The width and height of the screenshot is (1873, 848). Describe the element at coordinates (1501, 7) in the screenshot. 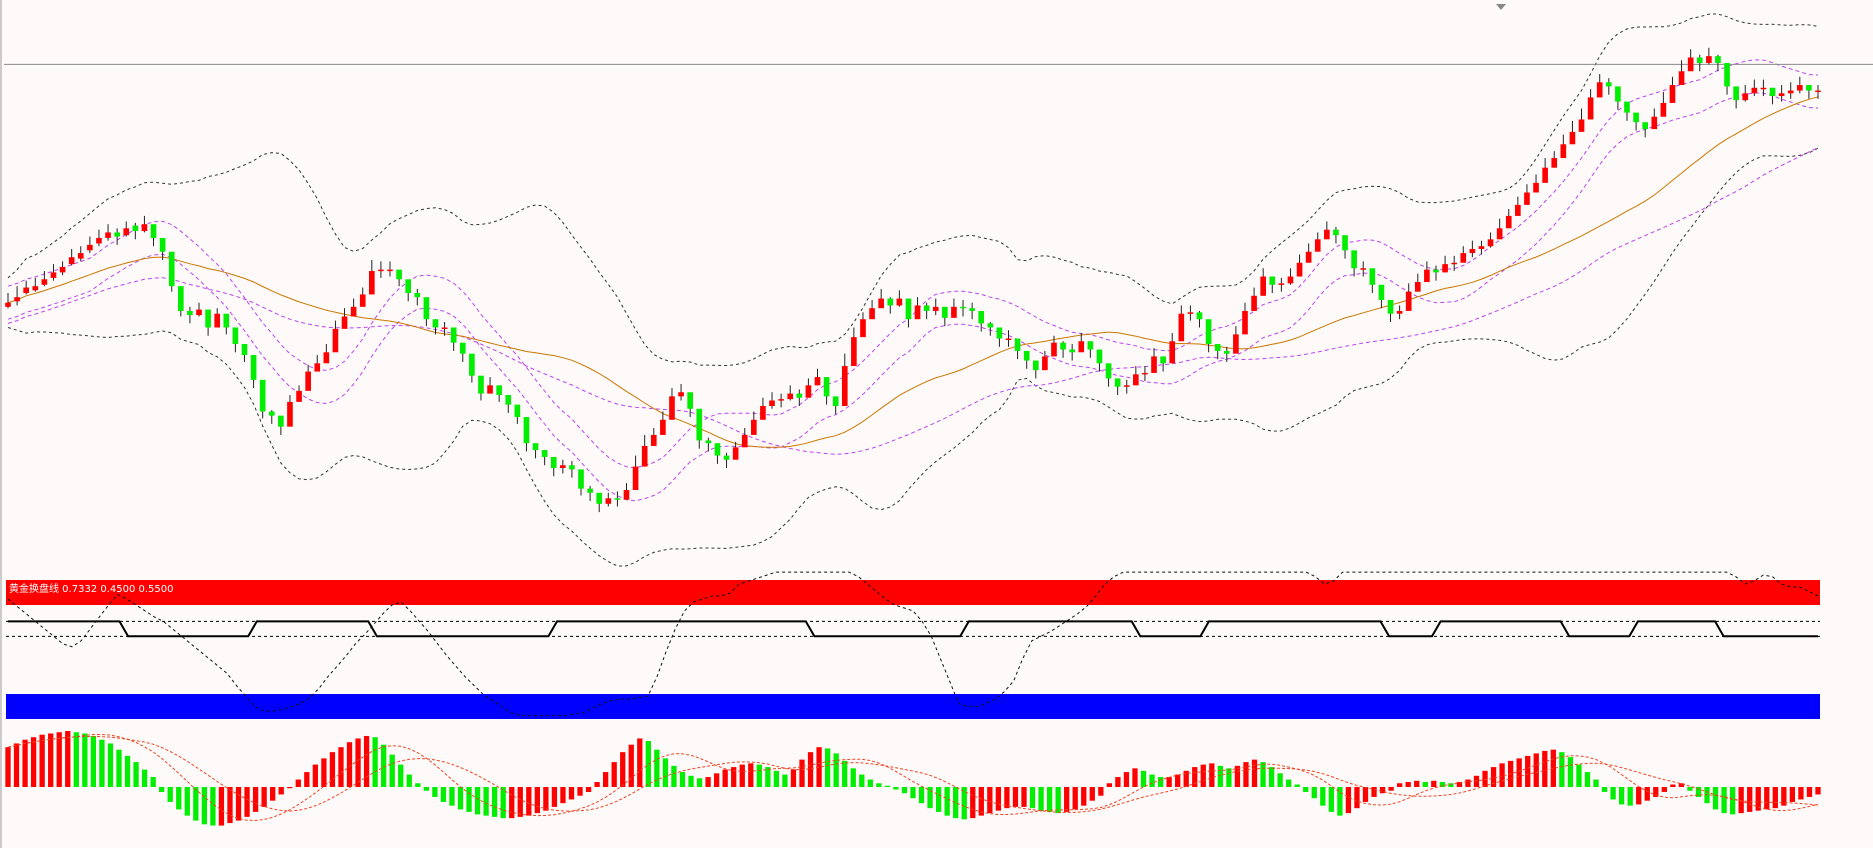

I see `period-separator-marker` at that location.